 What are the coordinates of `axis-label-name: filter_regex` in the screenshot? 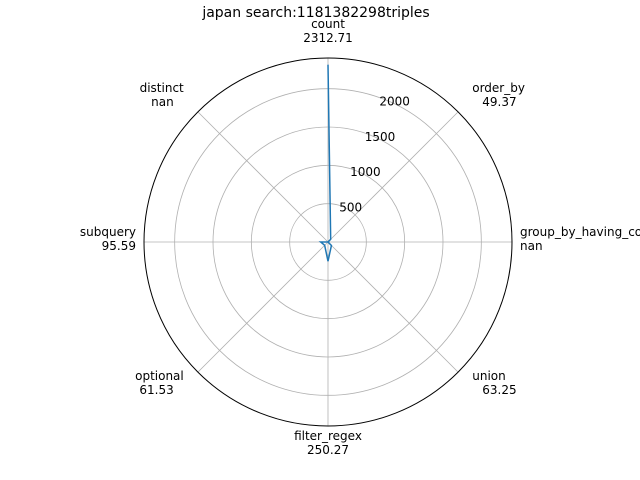 It's located at (328, 436).